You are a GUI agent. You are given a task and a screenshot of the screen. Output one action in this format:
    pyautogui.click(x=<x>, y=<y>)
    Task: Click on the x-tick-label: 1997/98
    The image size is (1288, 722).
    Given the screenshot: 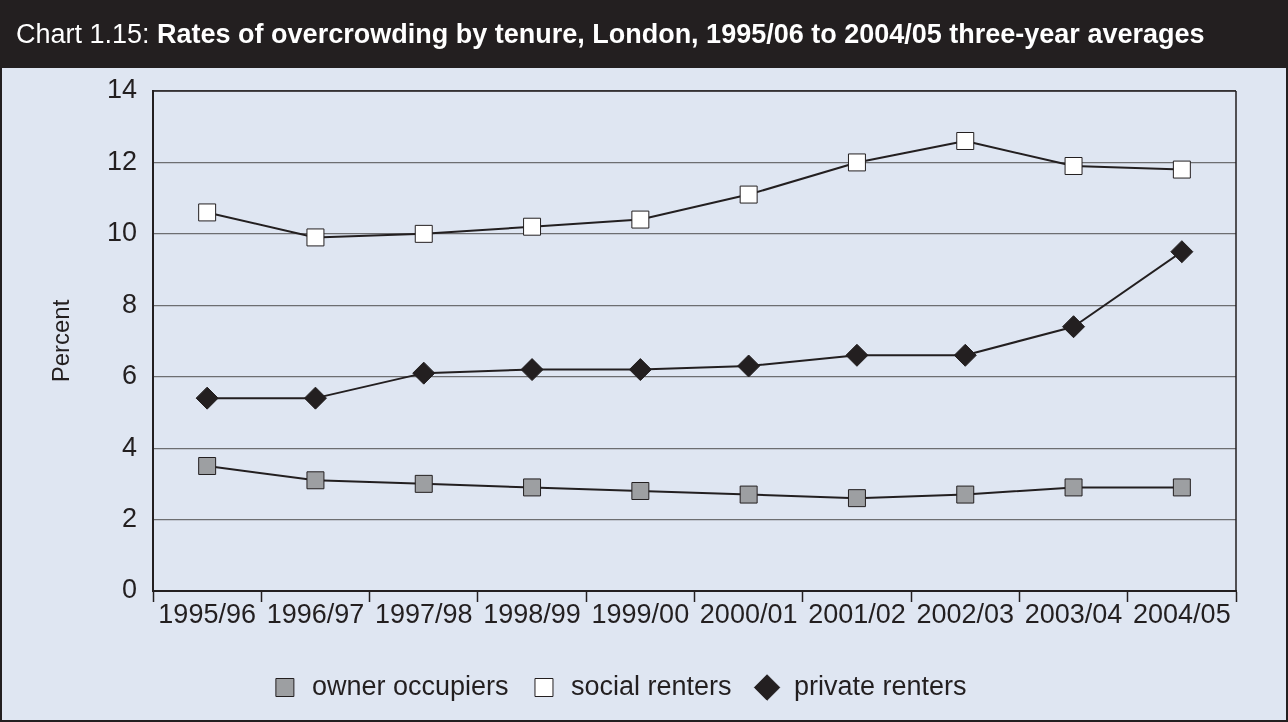 What is the action you would take?
    pyautogui.click(x=423, y=613)
    